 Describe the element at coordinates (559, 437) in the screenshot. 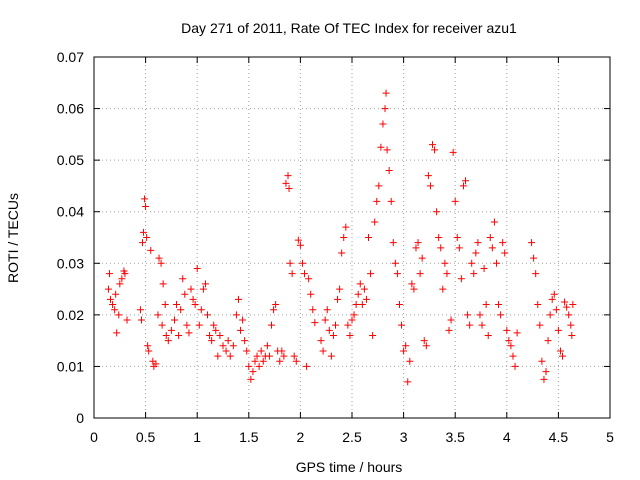

I see `x-tick-label: 4.5` at that location.